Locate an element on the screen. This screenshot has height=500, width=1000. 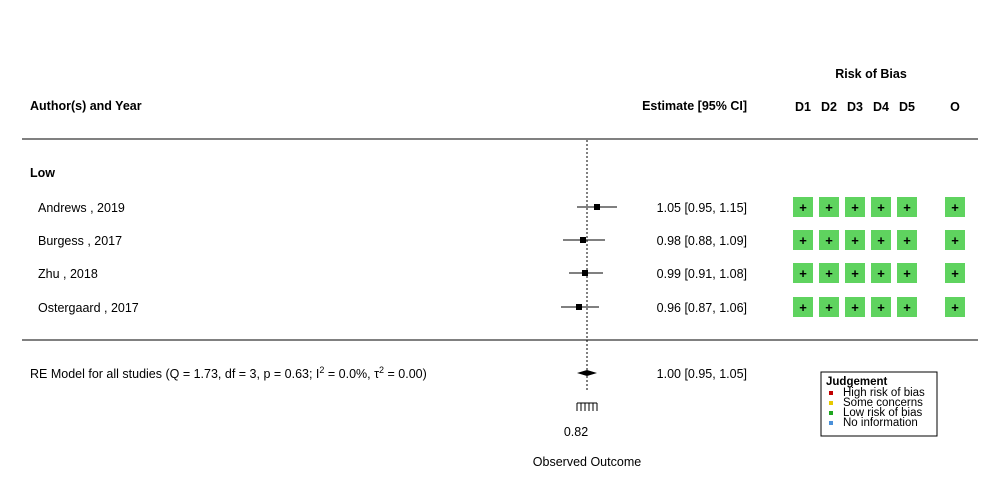
study-row: Andrews , 2019 1.05 [0.95, 1.15] + + + + + + is located at coordinates (501, 207).